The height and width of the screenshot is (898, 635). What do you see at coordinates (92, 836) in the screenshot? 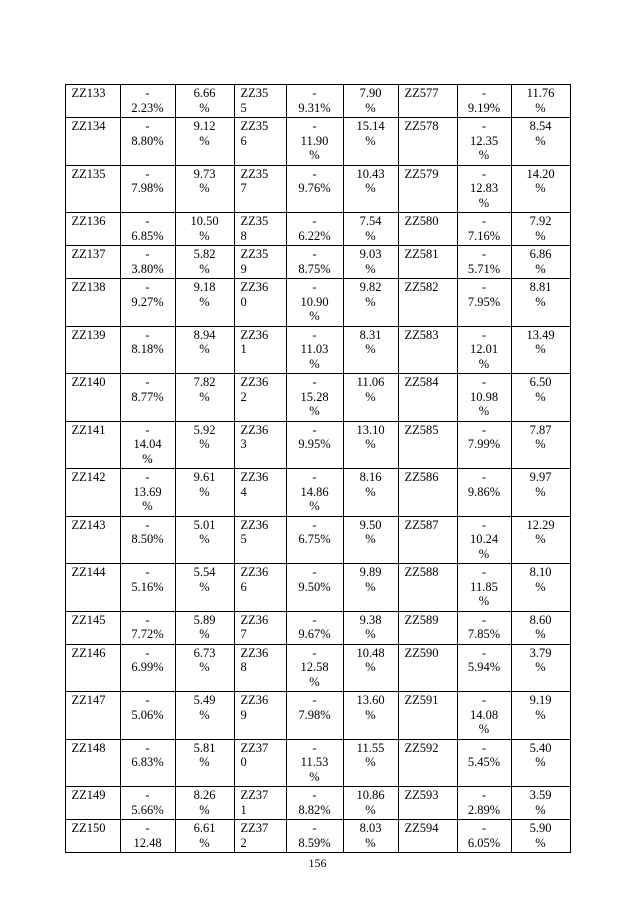
I see `id-cell: ZZ150` at bounding box center [92, 836].